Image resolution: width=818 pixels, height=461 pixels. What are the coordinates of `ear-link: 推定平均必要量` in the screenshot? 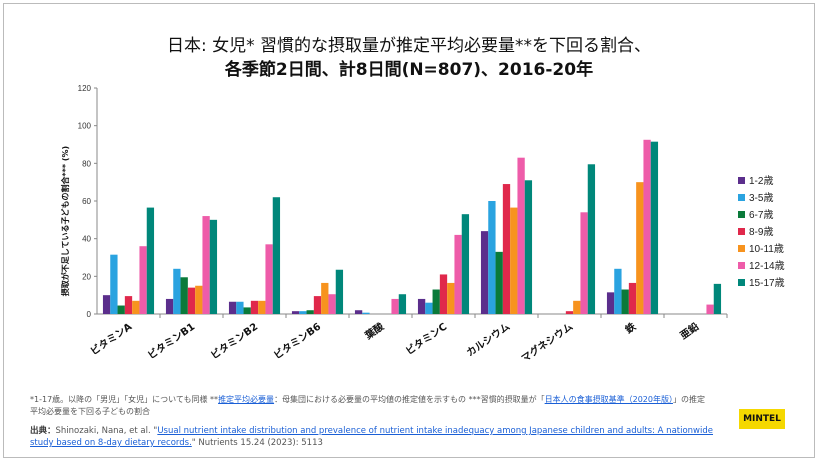 It's located at (246, 399).